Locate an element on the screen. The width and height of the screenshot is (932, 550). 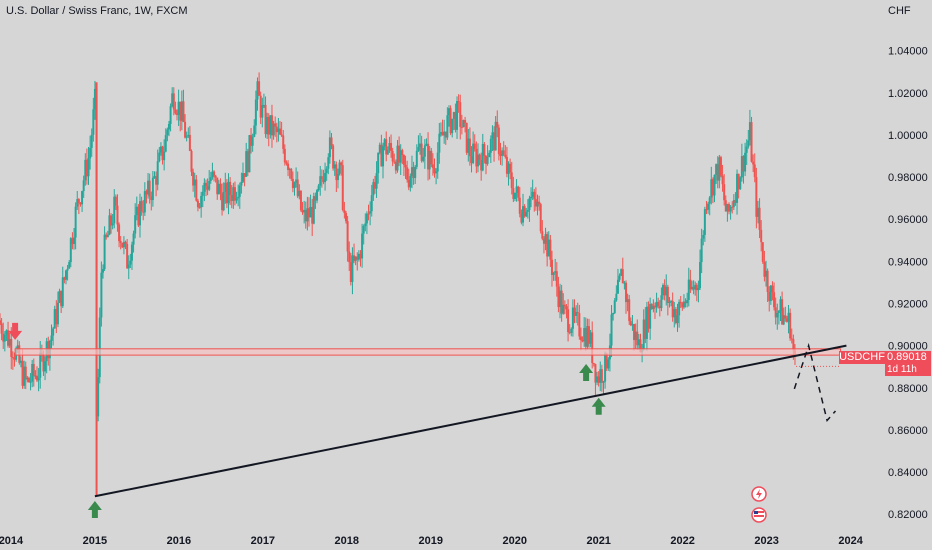
x-tick-label: 2021 is located at coordinates (598, 541).